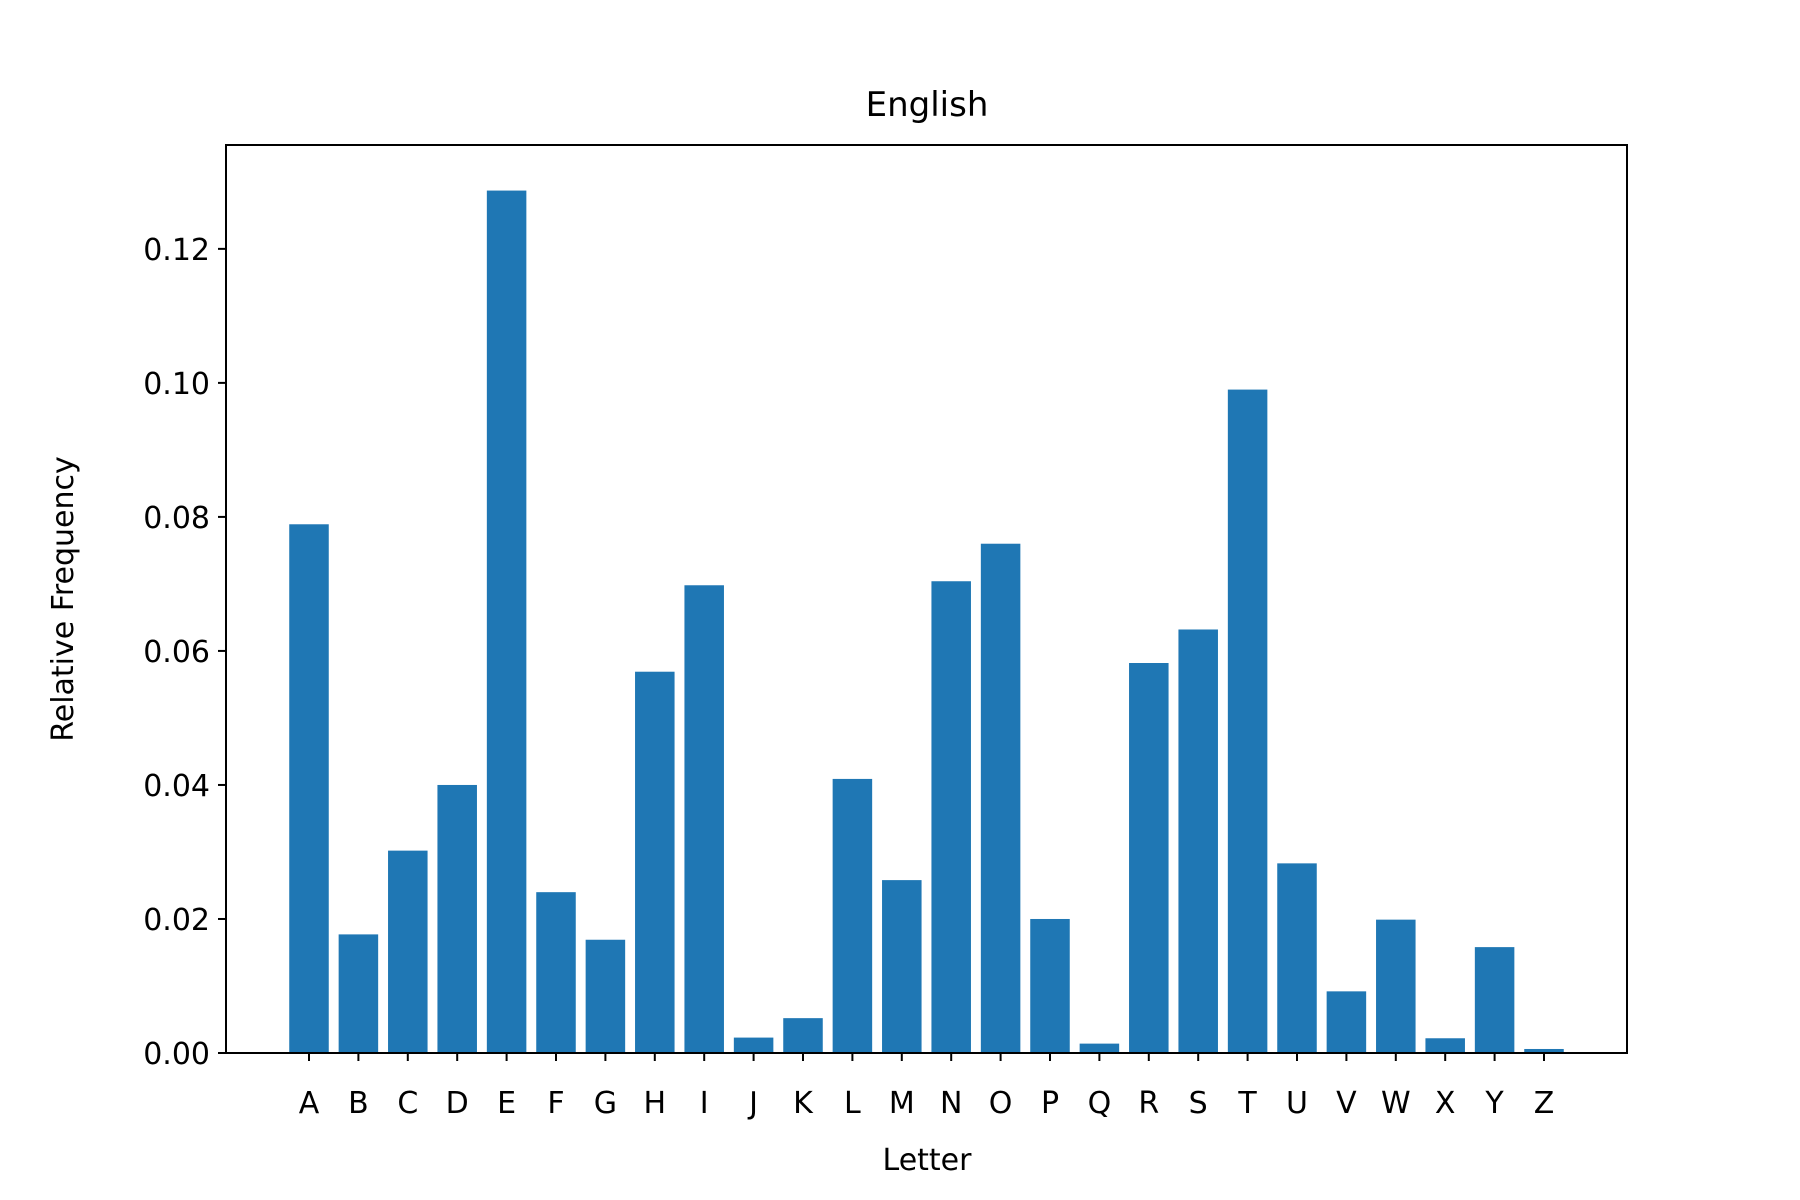  I want to click on y-axis-ticks: 0.00 0.02 0.04 0.06 0.08 0.10 0.12, so click(184, 652).